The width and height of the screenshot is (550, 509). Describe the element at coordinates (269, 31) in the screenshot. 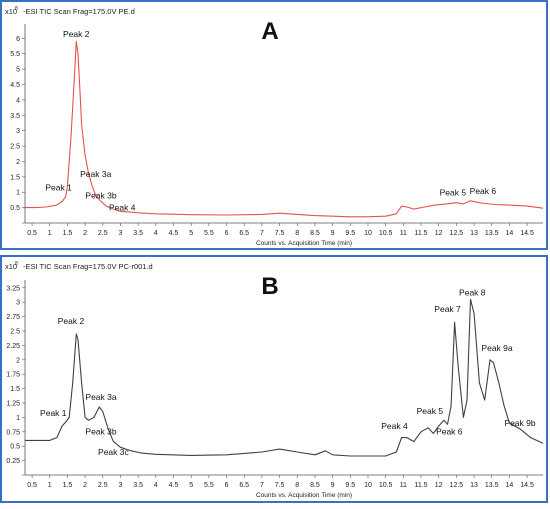

I see `panel-letter: A` at that location.